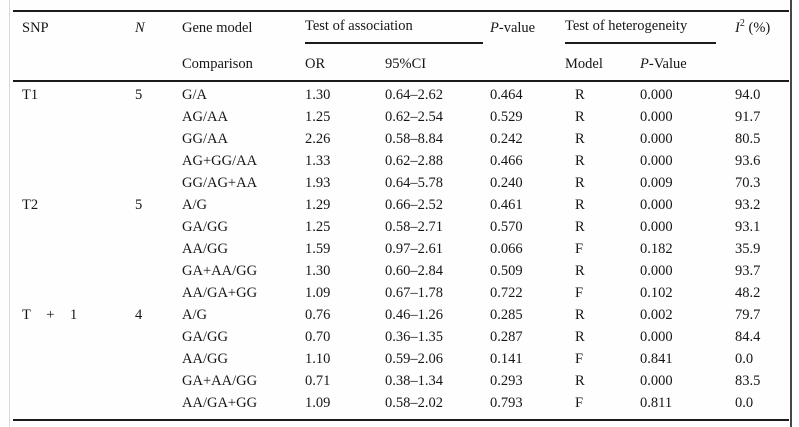 The image size is (799, 427). I want to click on table-row: GA+AA/GG 0.71 0.38–1.34 0.293 R 0.000 83.5, so click(401, 381).